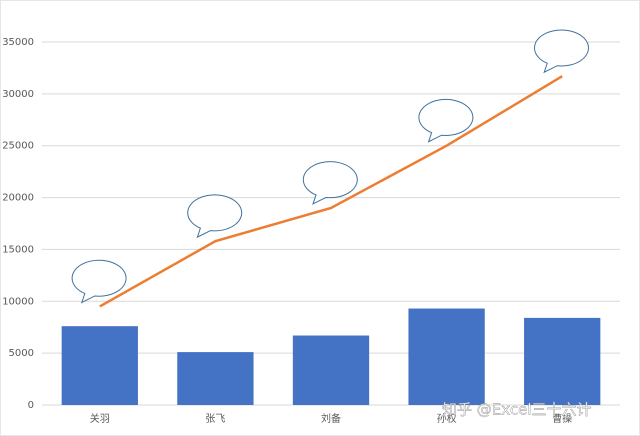 The width and height of the screenshot is (640, 436). Describe the element at coordinates (331, 418) in the screenshot. I see `x-tick-label: 刘备` at that location.